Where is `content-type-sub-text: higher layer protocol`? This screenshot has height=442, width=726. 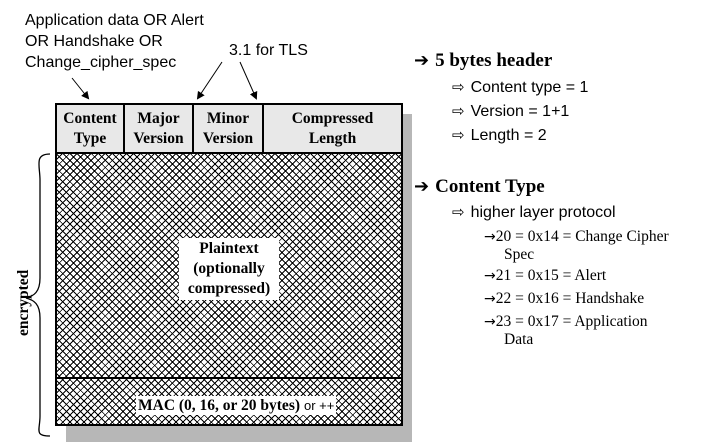 content-type-sub-text: higher layer protocol is located at coordinates (543, 212).